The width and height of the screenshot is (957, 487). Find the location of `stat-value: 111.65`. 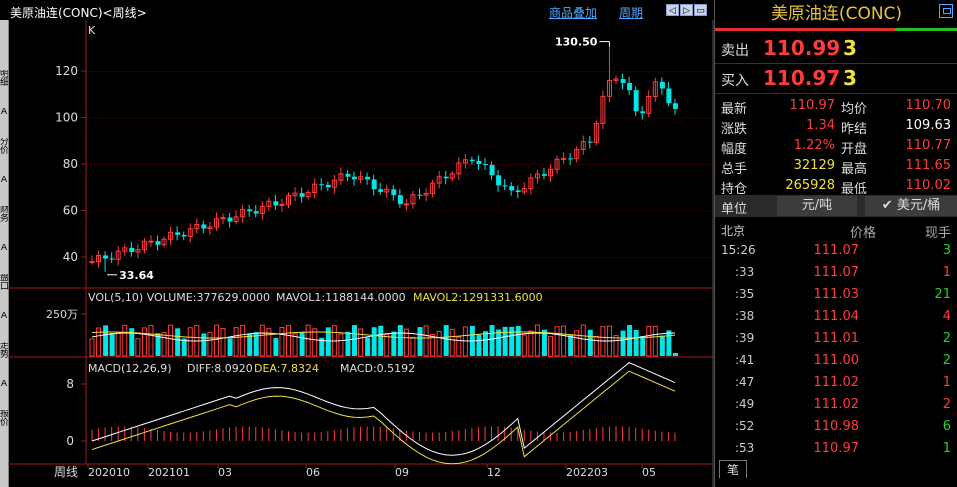

stat-value: 111.65 is located at coordinates (928, 165).